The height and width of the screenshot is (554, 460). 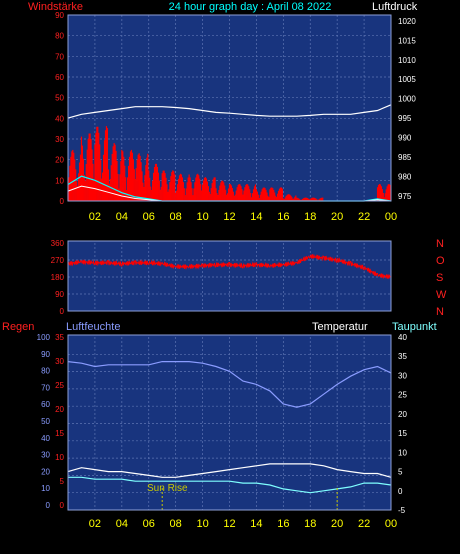 What do you see at coordinates (405, 177) in the screenshot?
I see `y-tick-label-pressure: 980` at bounding box center [405, 177].